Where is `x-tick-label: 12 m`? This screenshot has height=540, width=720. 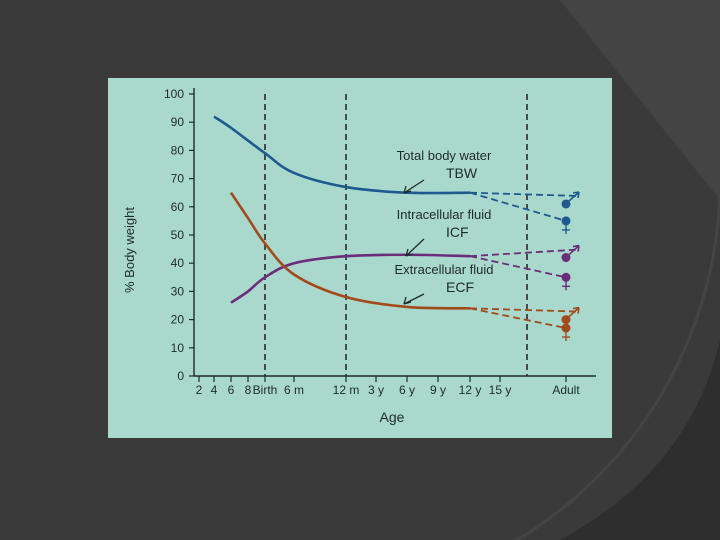 x-tick-label: 12 m is located at coordinates (346, 390).